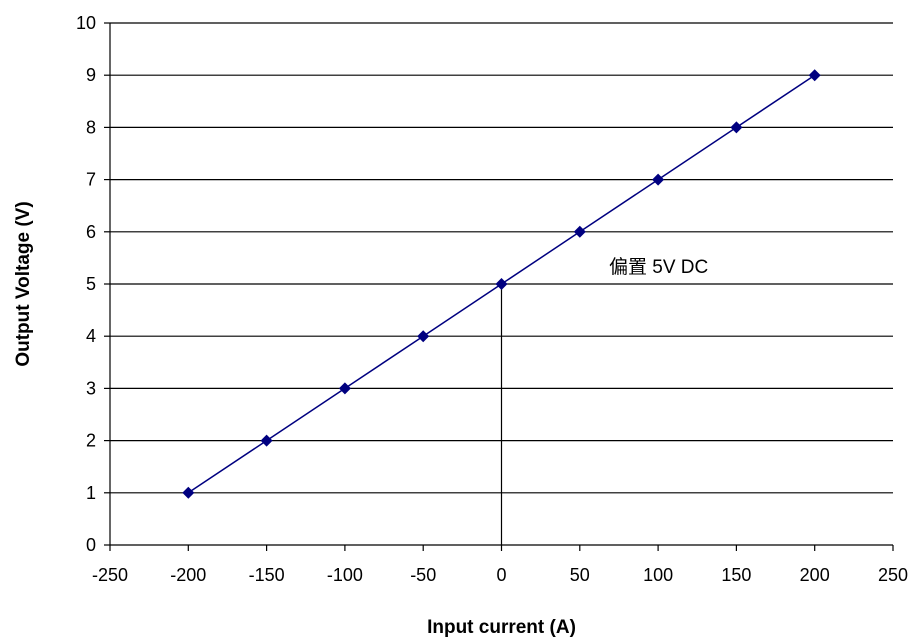 Image resolution: width=916 pixels, height=643 pixels. Describe the element at coordinates (91, 180) in the screenshot. I see `y-tick-label: 7` at that location.